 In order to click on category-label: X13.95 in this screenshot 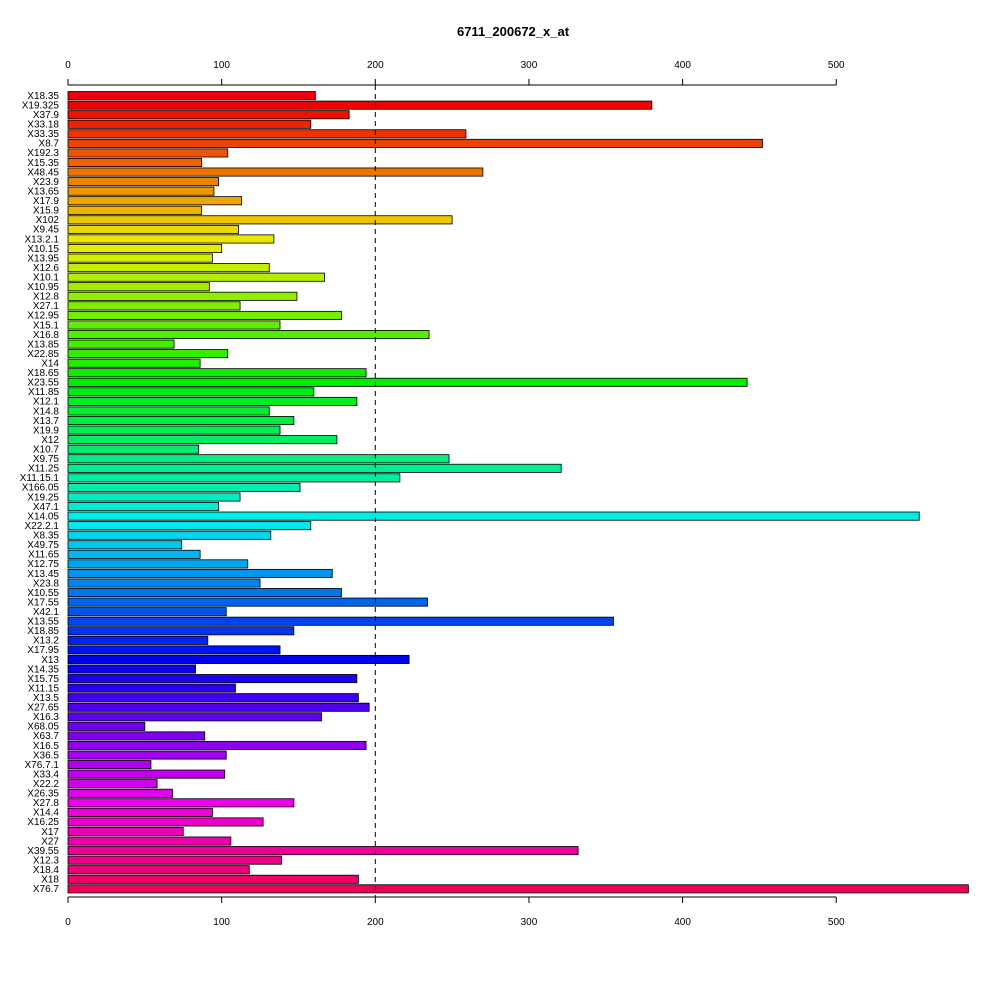, I will do `click(43, 258)`.